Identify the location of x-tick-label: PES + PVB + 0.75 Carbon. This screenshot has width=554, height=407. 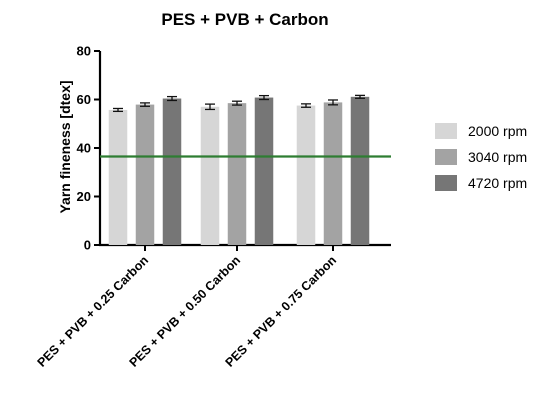
(281, 311).